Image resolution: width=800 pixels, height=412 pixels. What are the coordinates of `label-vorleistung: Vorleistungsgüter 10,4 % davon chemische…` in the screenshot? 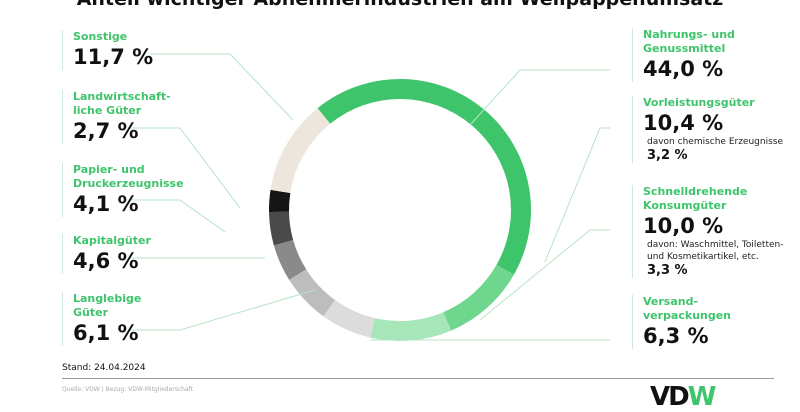 It's located at (716, 129).